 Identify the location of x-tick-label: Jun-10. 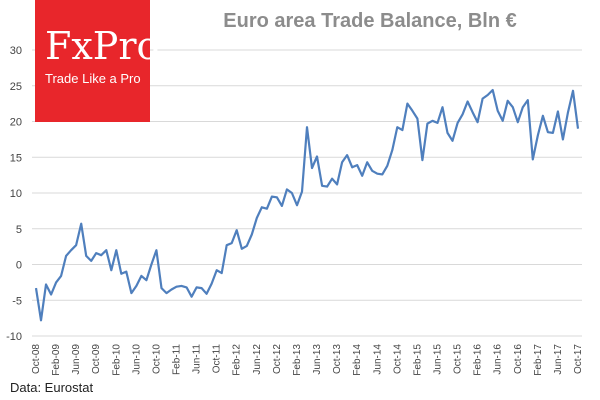
(136, 359).